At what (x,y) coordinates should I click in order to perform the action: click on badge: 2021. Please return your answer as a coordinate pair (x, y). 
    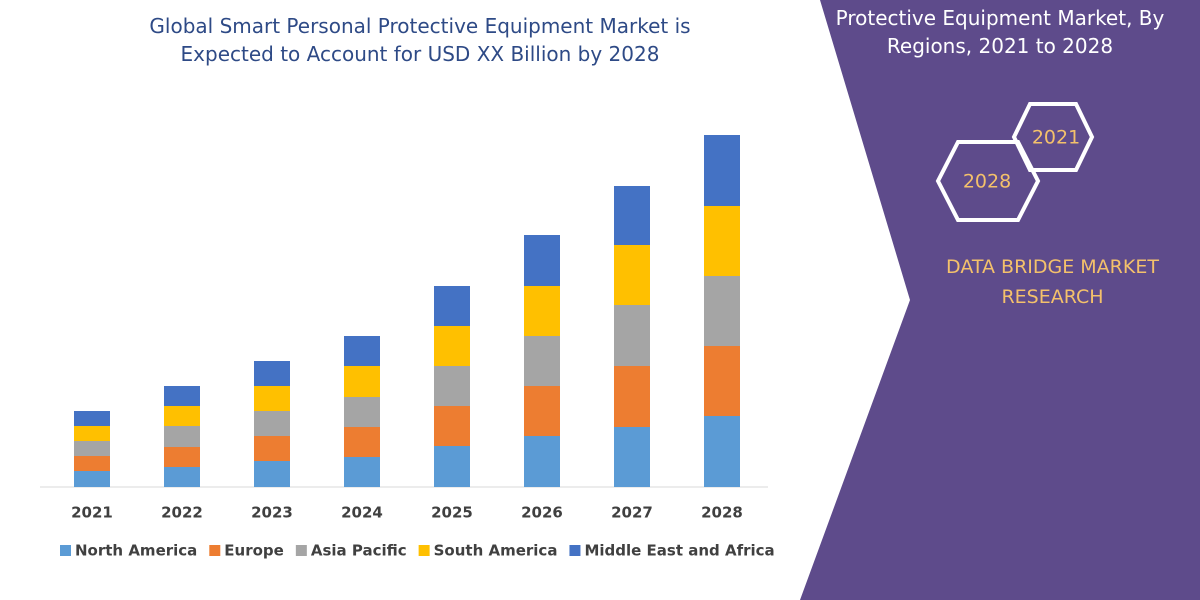
    Looking at the image, I should click on (1056, 138).